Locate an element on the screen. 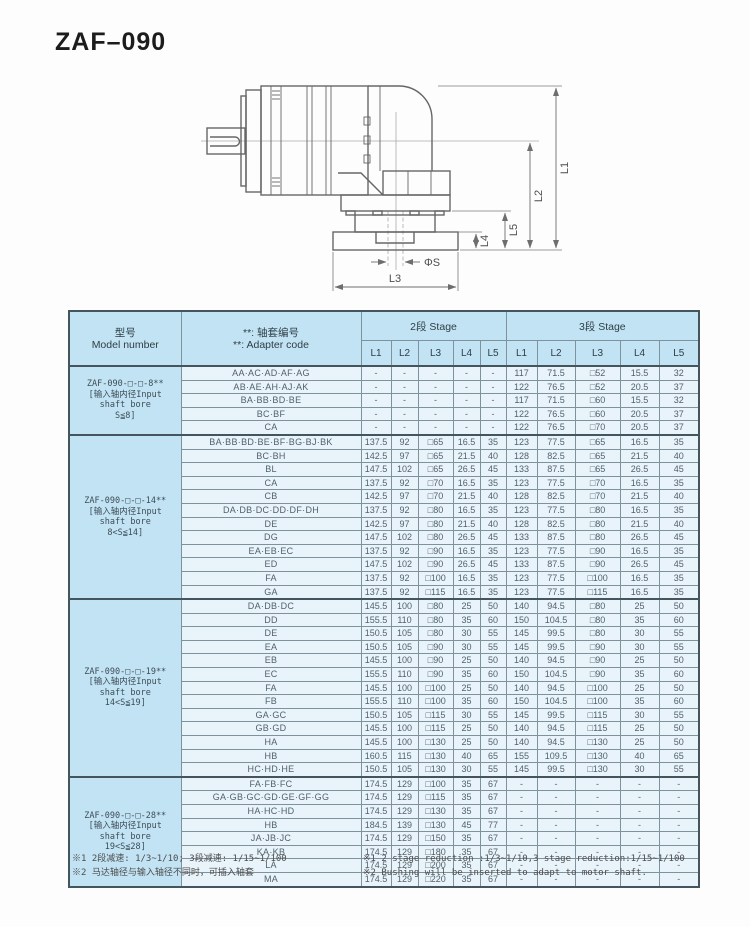 The image size is (750, 927). adapter-code-cell: JA·JB·JC is located at coordinates (271, 838).